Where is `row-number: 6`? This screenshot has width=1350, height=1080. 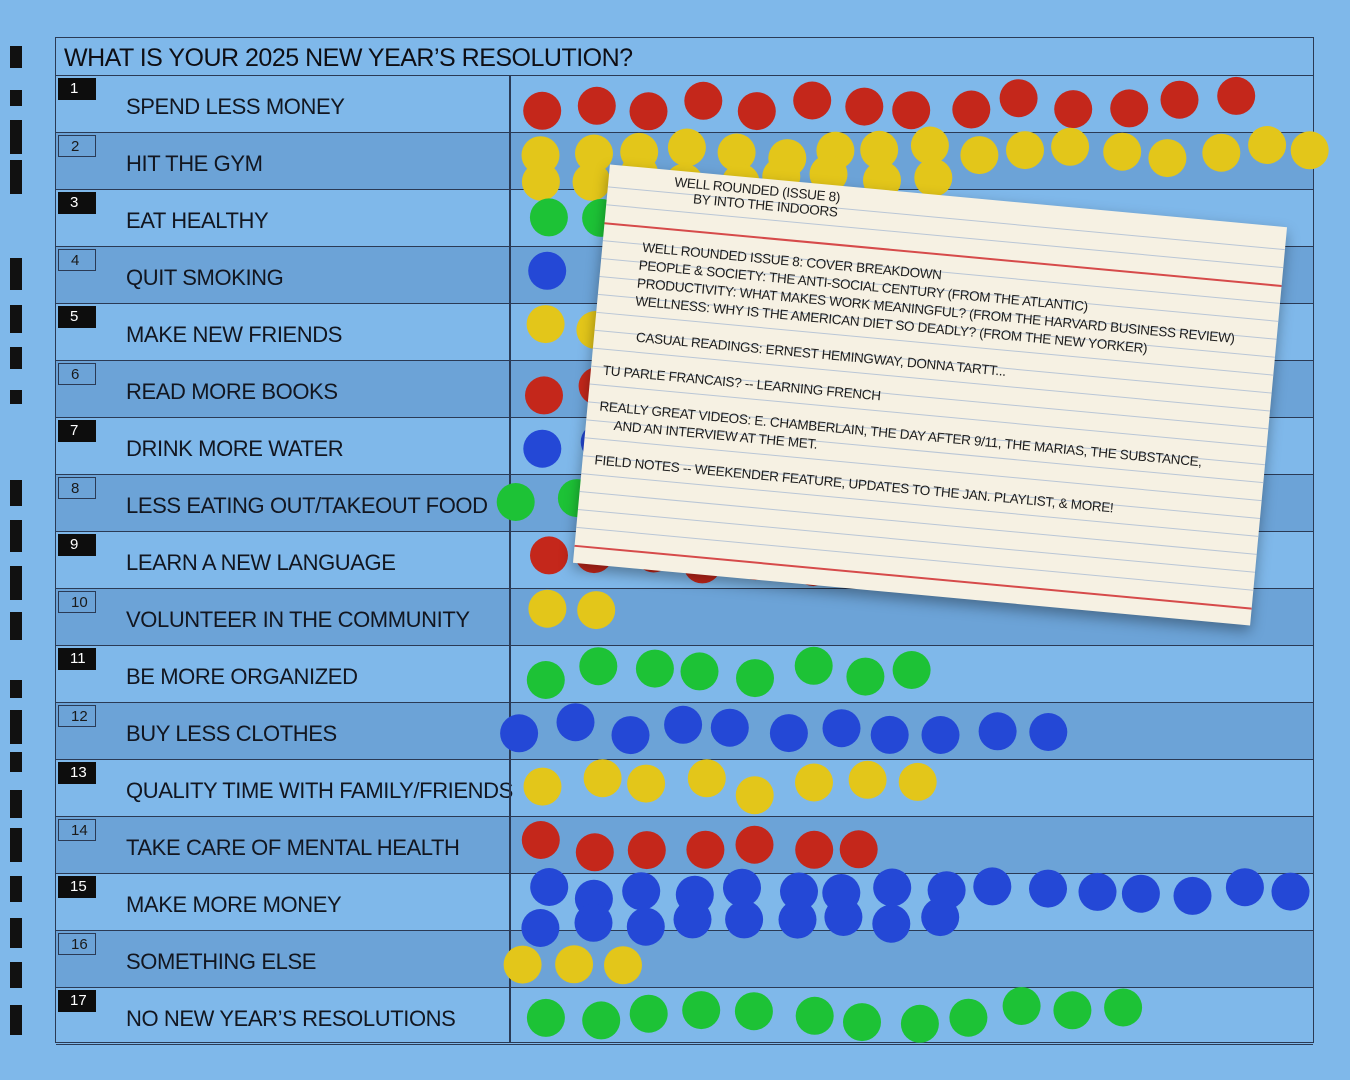 row-number: 6 is located at coordinates (77, 374).